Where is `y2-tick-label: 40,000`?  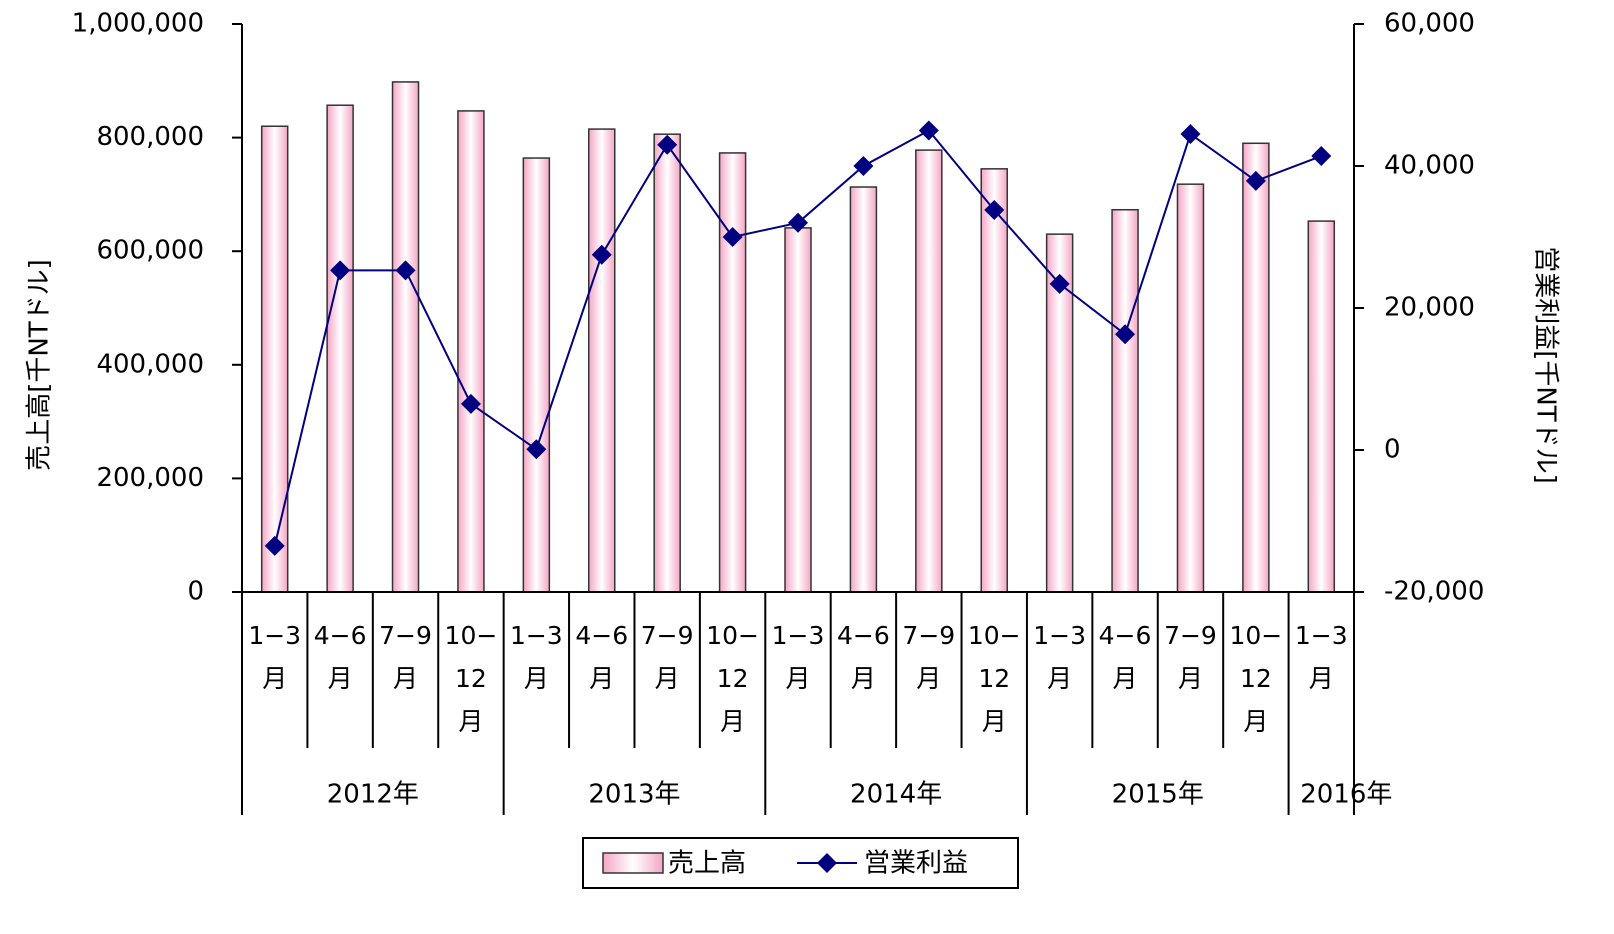
y2-tick-label: 40,000 is located at coordinates (1429, 166).